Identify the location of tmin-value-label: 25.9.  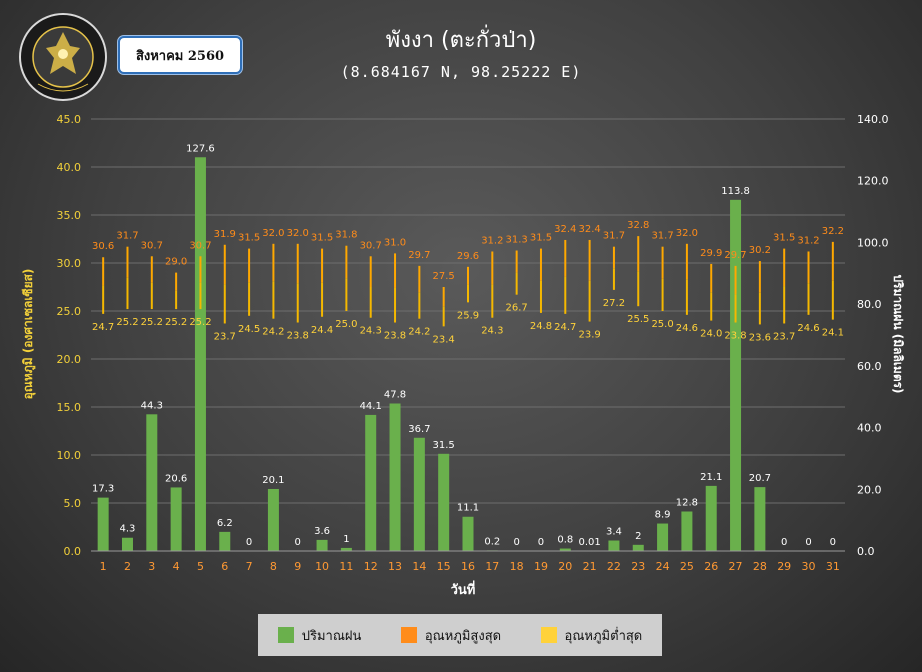
(468, 315).